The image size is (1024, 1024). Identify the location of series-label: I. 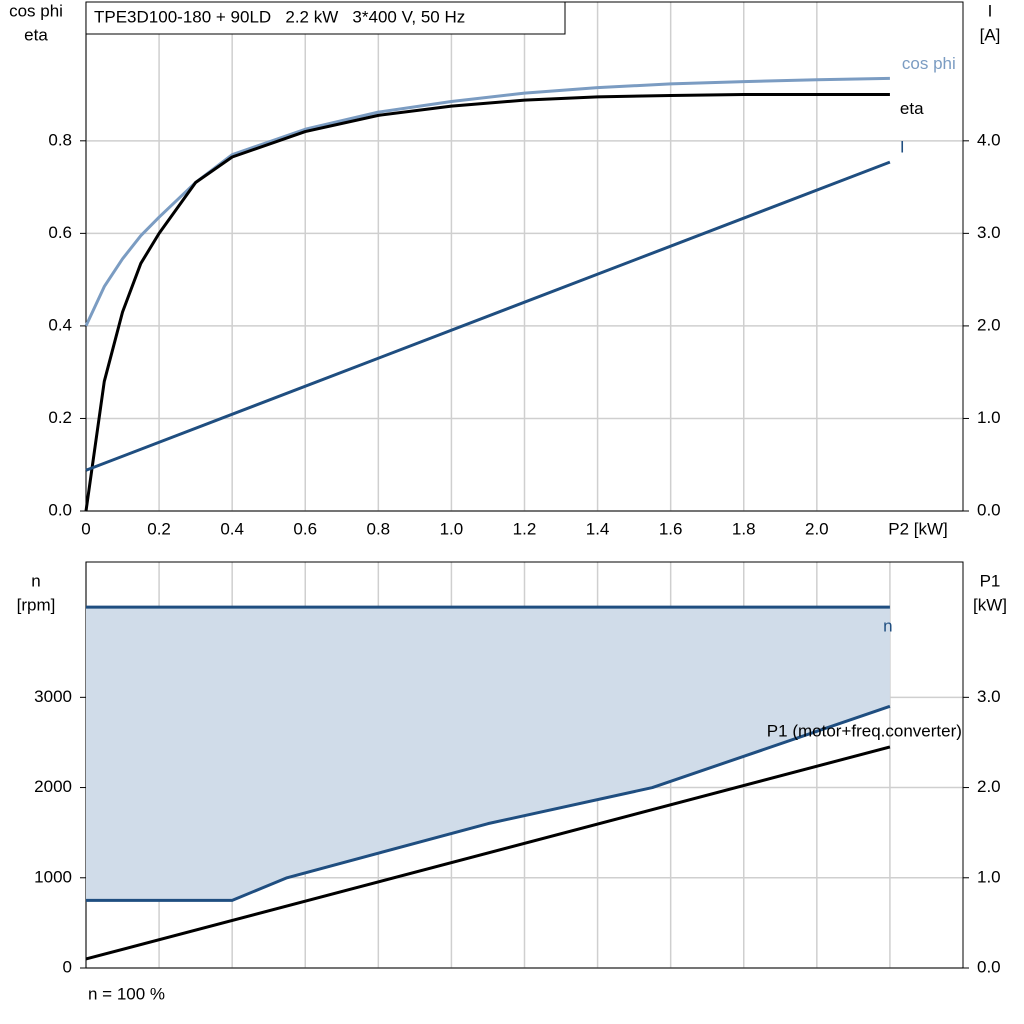
(902, 147).